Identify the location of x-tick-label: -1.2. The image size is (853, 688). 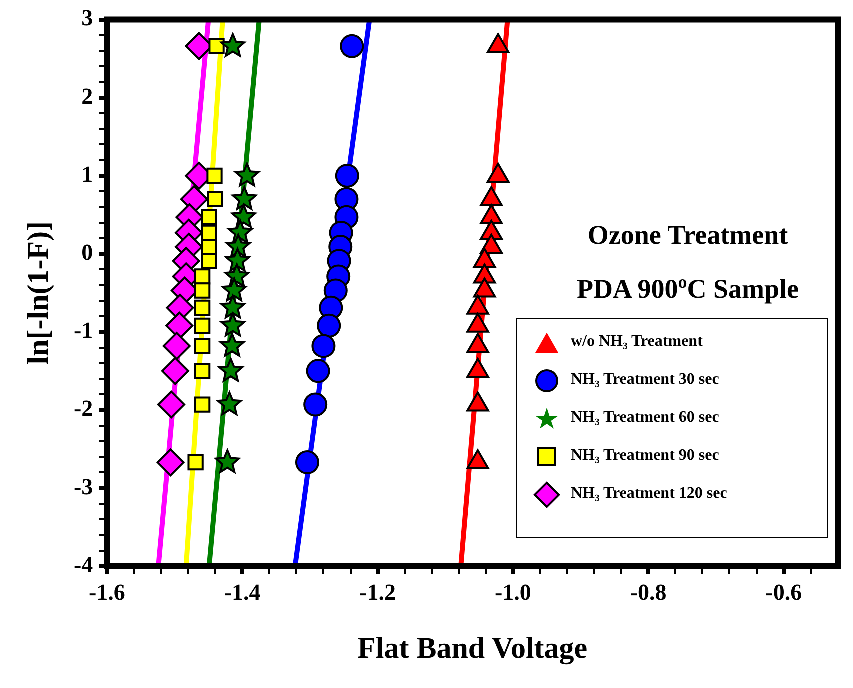
(378, 593).